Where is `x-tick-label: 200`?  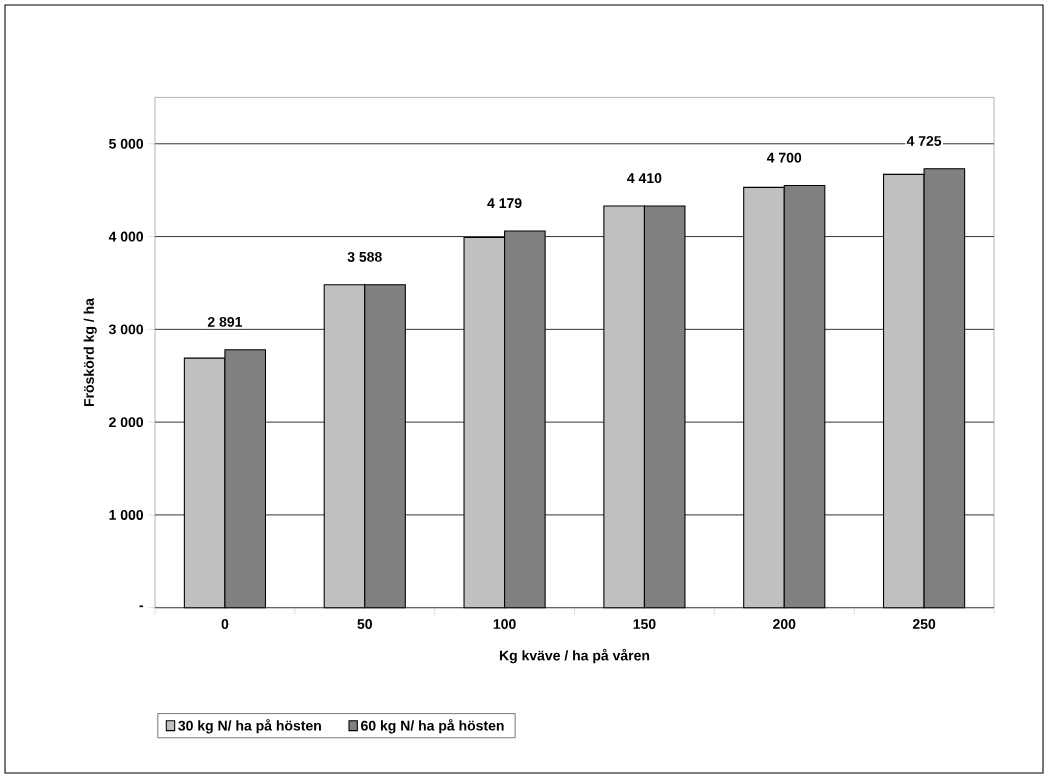 x-tick-label: 200 is located at coordinates (784, 624).